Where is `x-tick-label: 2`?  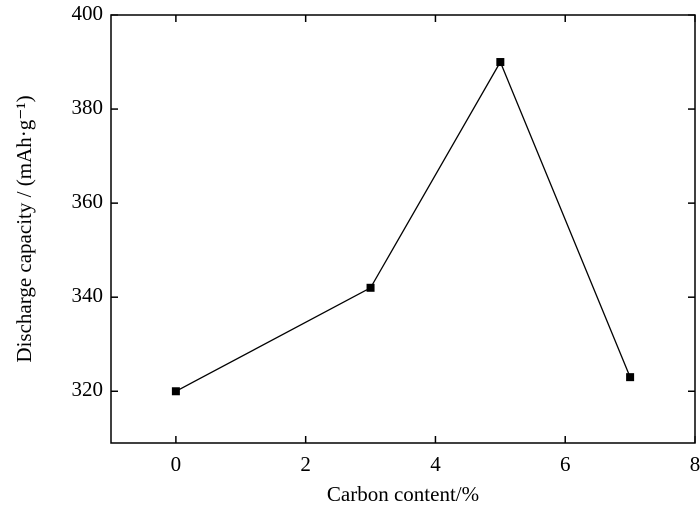
x-tick-label: 2 is located at coordinates (305, 464).